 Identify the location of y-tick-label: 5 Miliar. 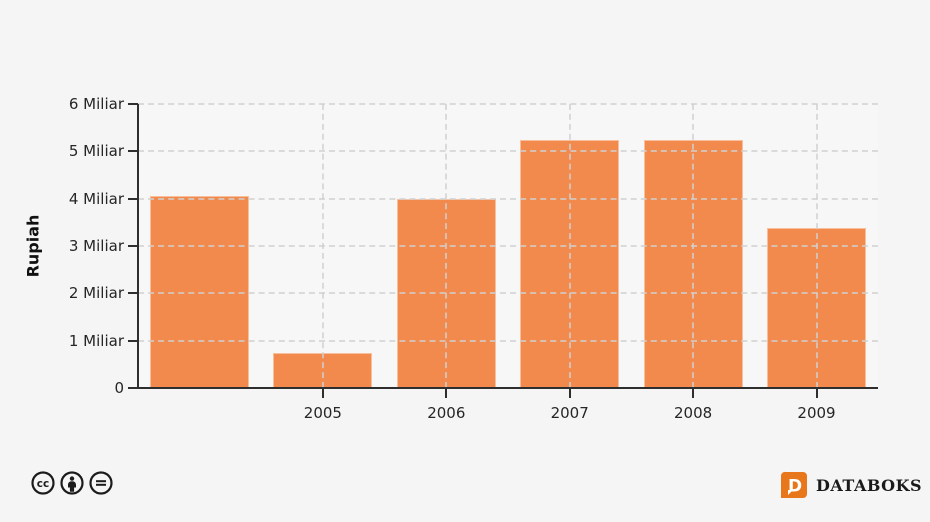
(96, 151).